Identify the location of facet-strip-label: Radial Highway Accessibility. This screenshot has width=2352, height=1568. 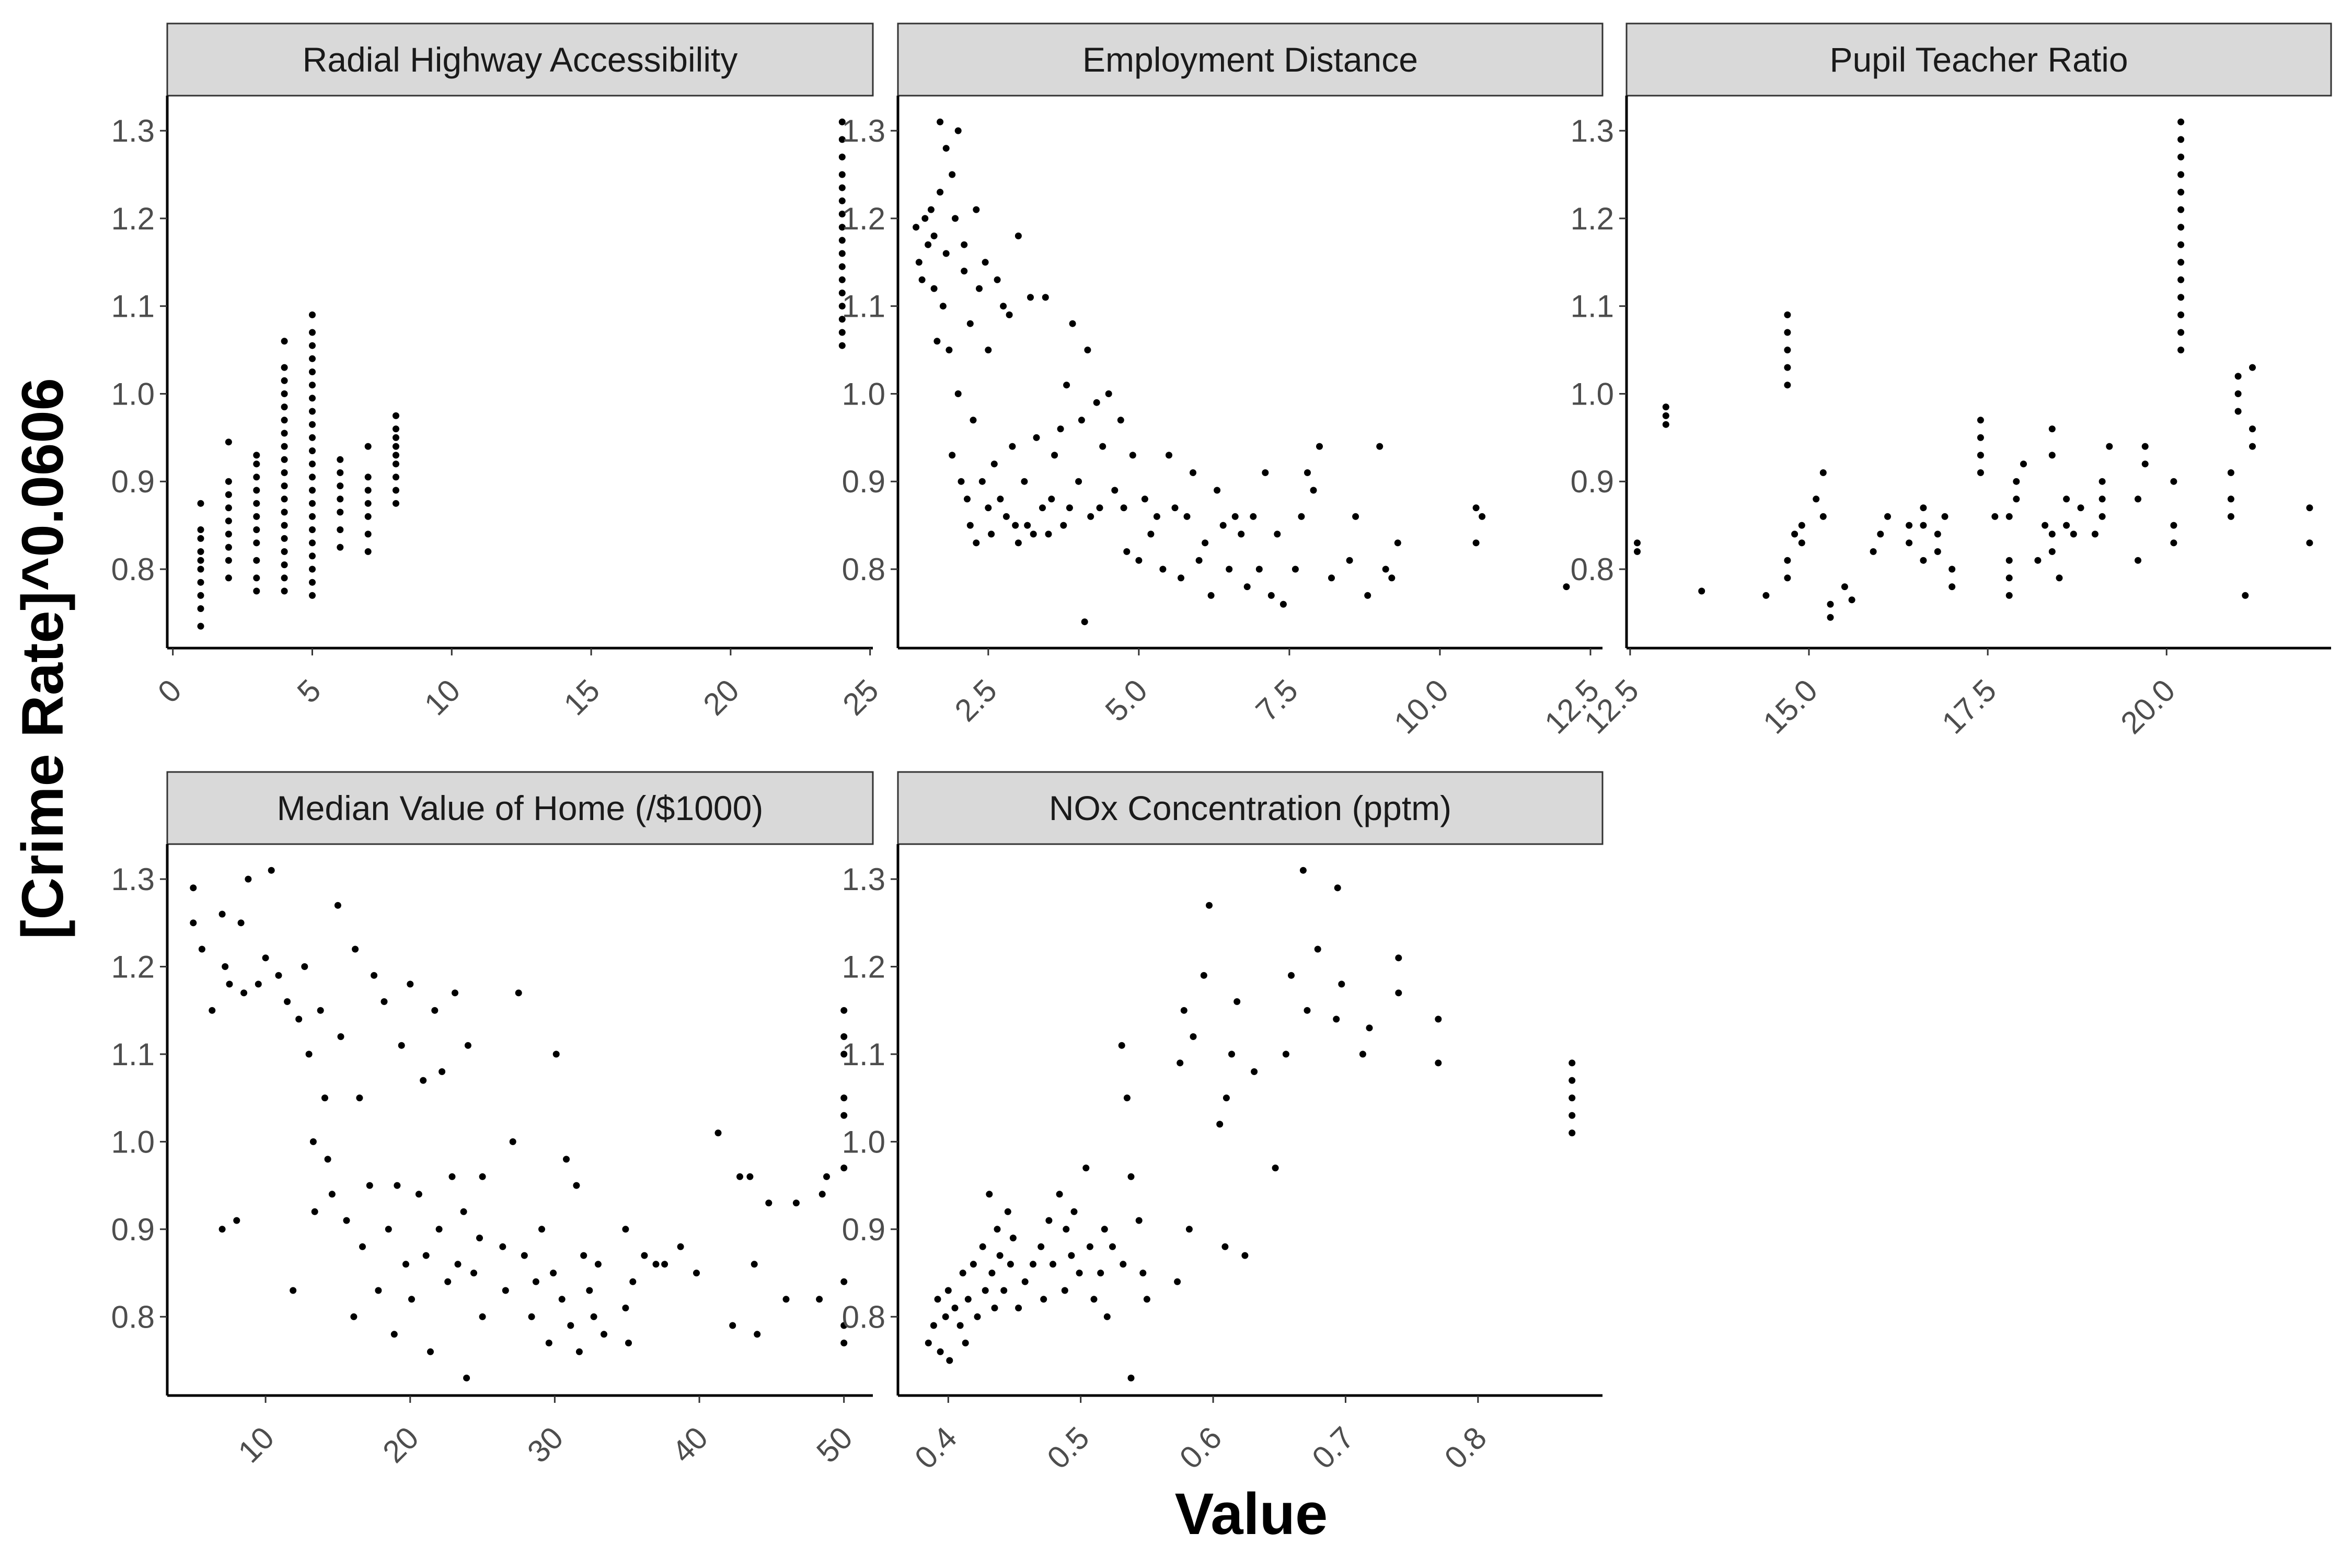
(520, 59).